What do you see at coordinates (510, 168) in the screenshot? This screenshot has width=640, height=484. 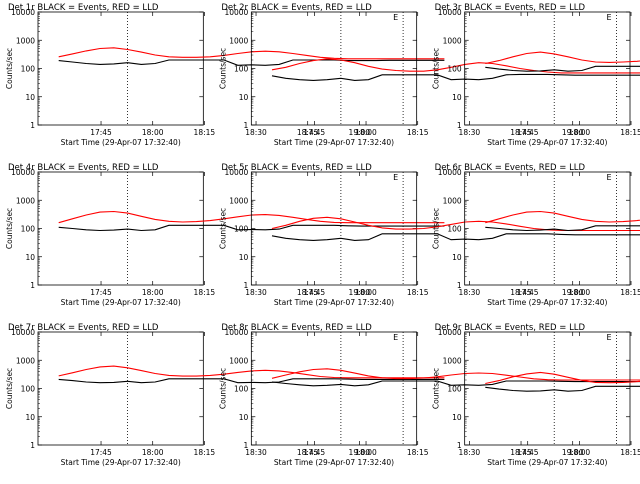 I see `chart-title: Det 6r BLACK = Events, RED = LLD` at bounding box center [510, 168].